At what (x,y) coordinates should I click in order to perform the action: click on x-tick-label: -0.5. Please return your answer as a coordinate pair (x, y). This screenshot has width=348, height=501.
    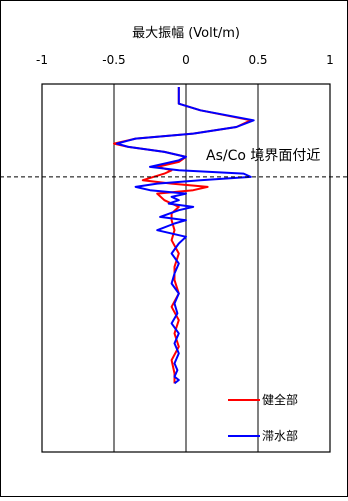
    Looking at the image, I should click on (113, 60).